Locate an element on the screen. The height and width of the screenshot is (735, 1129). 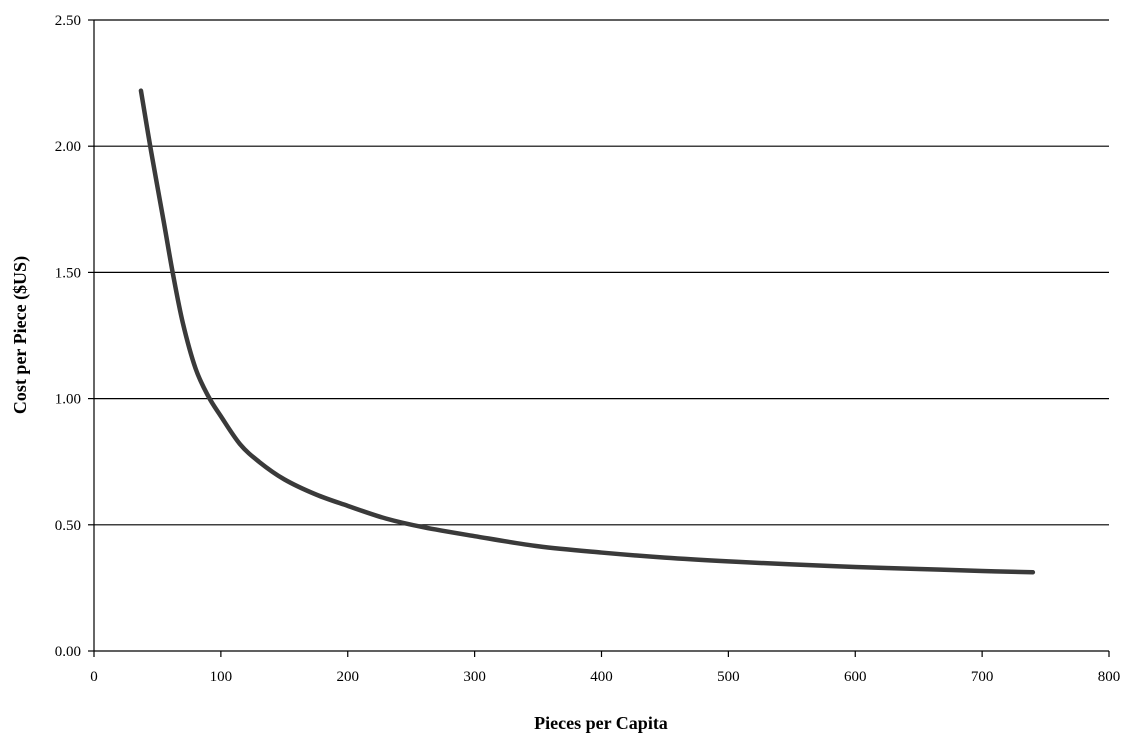
x-tick-label: 0 is located at coordinates (94, 677).